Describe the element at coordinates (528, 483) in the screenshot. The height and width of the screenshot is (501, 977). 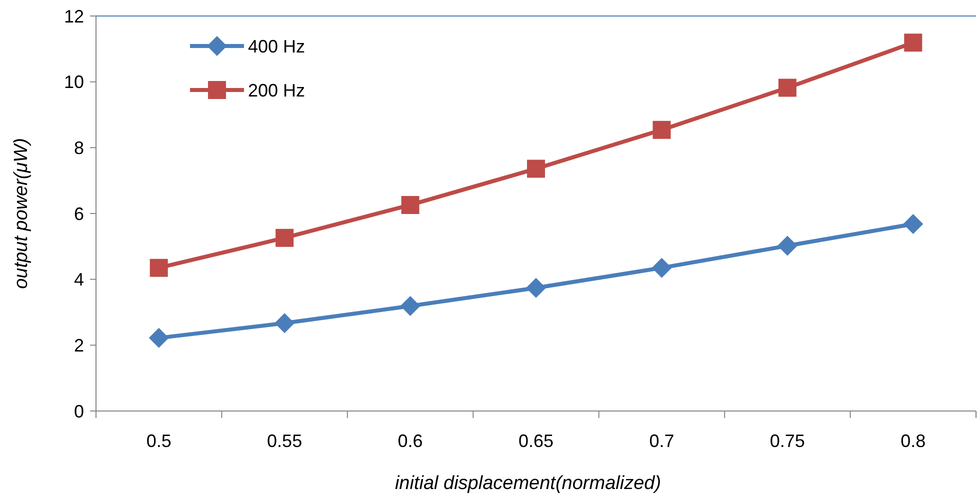
I see `x-axis-title: initial displacement(normalized)` at that location.